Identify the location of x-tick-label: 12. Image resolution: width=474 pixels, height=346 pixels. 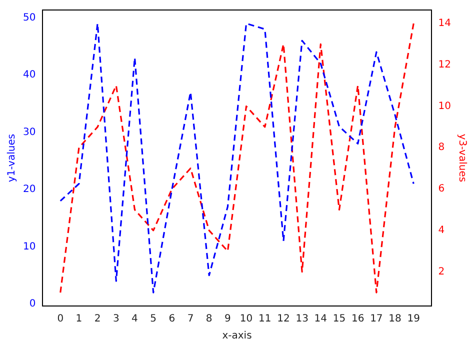
(283, 319).